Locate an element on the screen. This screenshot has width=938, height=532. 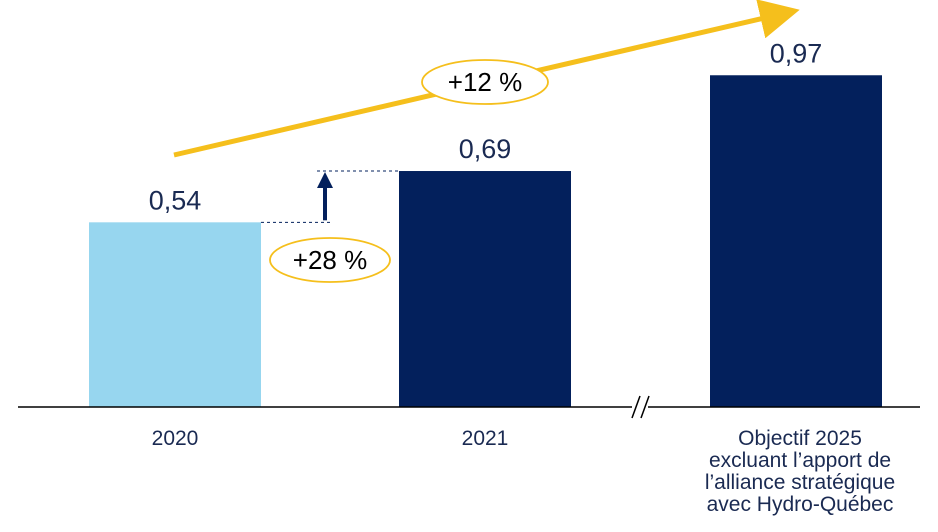
value-label-objectif-2025: 0,97 is located at coordinates (796, 53).